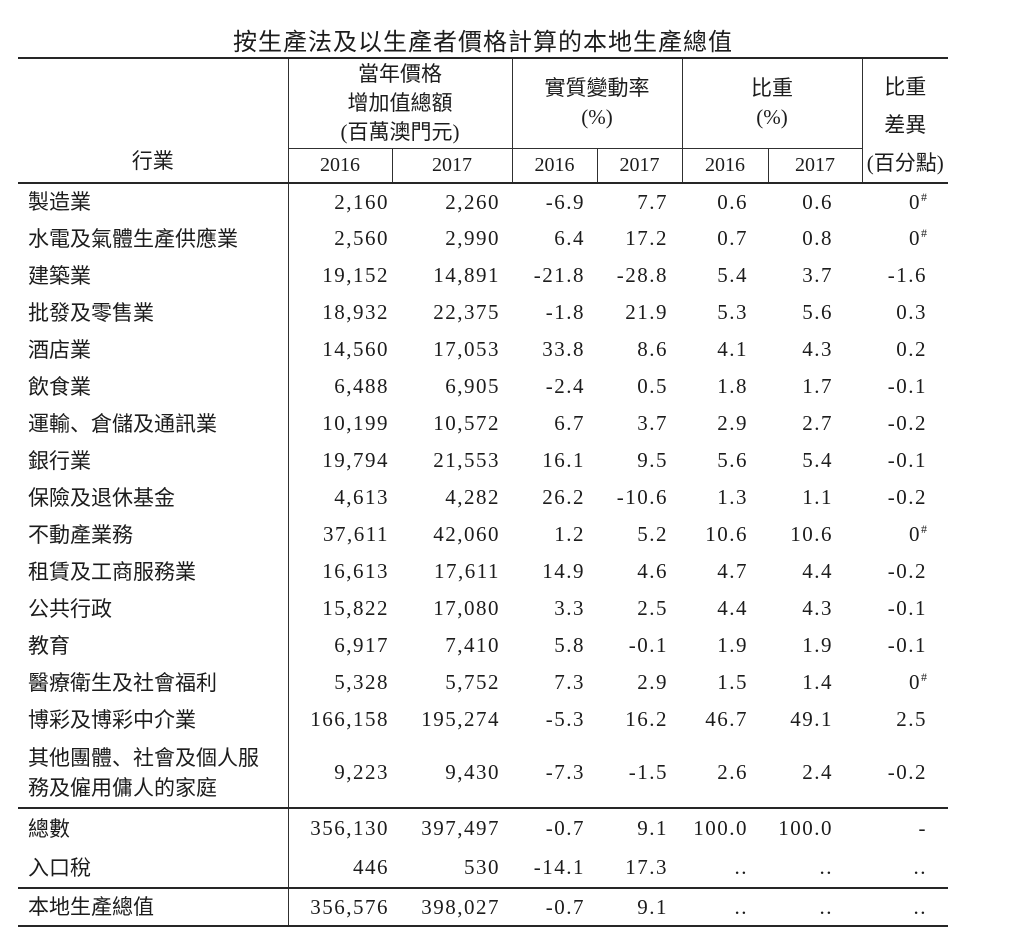 The height and width of the screenshot is (938, 1035). What do you see at coordinates (559, 275) in the screenshot?
I see `value-cell: -21.8` at bounding box center [559, 275].